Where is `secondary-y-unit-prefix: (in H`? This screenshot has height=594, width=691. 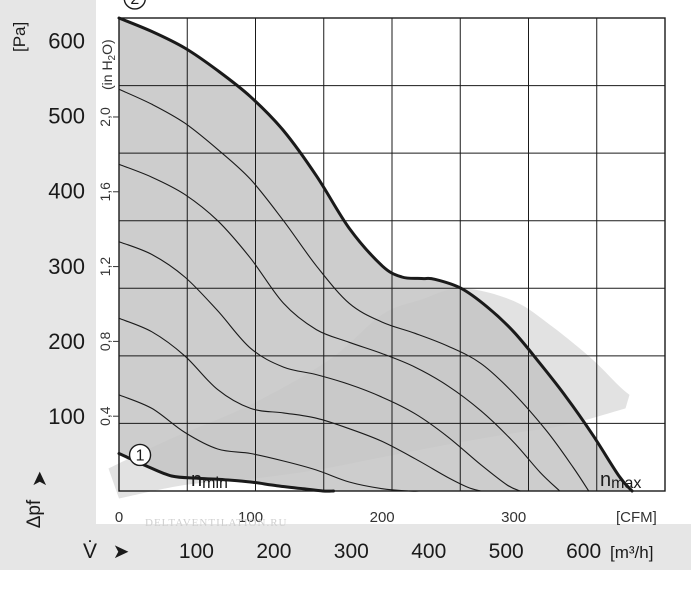 secondary-y-unit-prefix: (in H is located at coordinates (107, 75).